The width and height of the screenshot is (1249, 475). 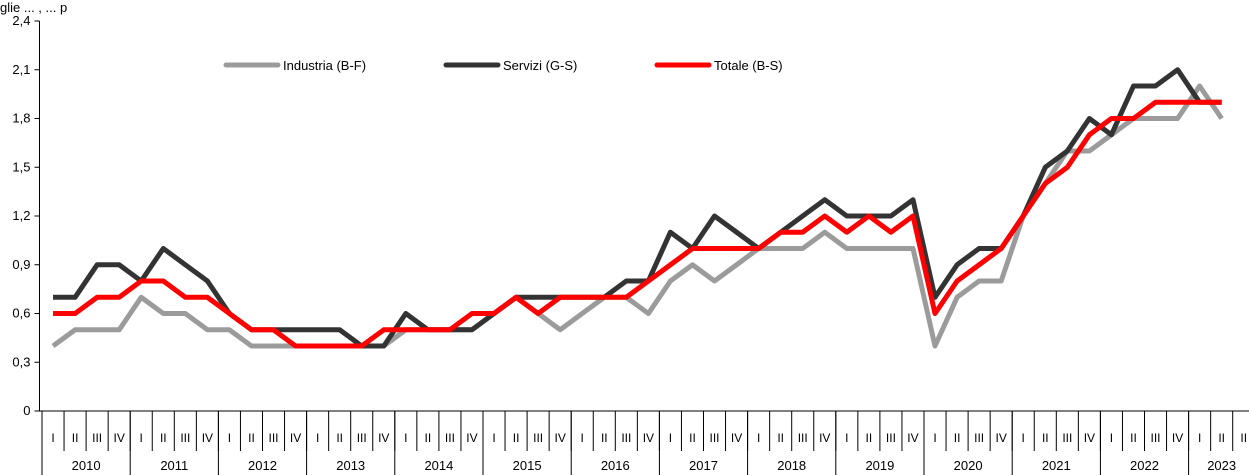 I want to click on y-tick-label: 2,4, so click(x=21, y=20).